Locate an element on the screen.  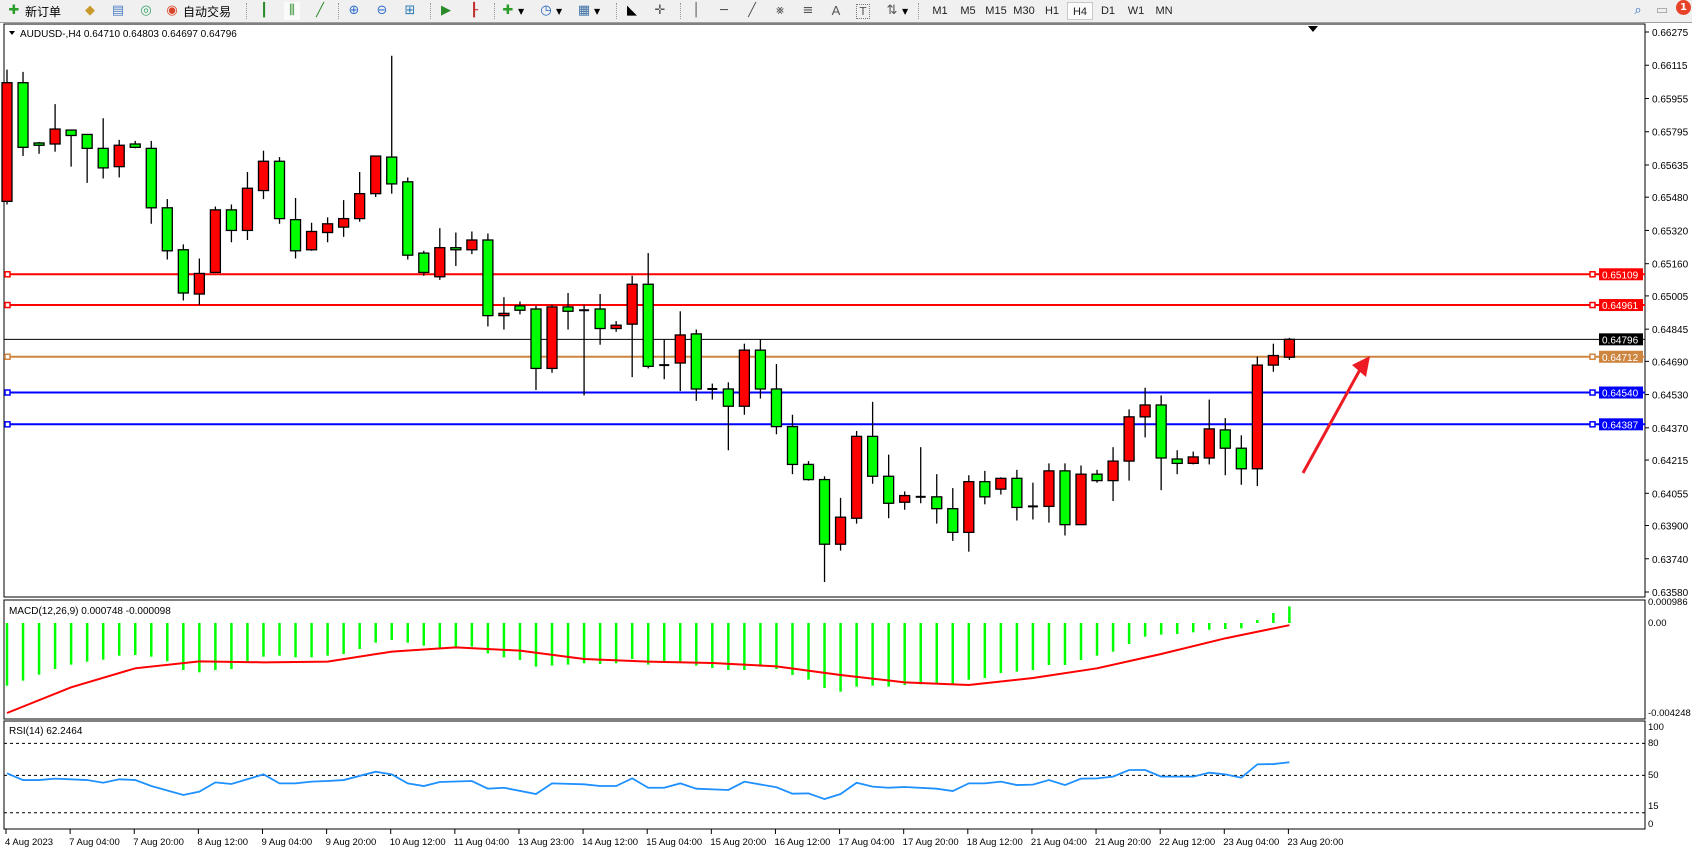
time-axis-label: 15 Aug 20:00 is located at coordinates (738, 842).